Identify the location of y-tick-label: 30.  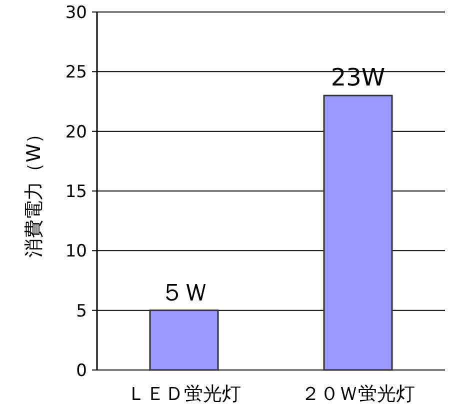
(76, 13).